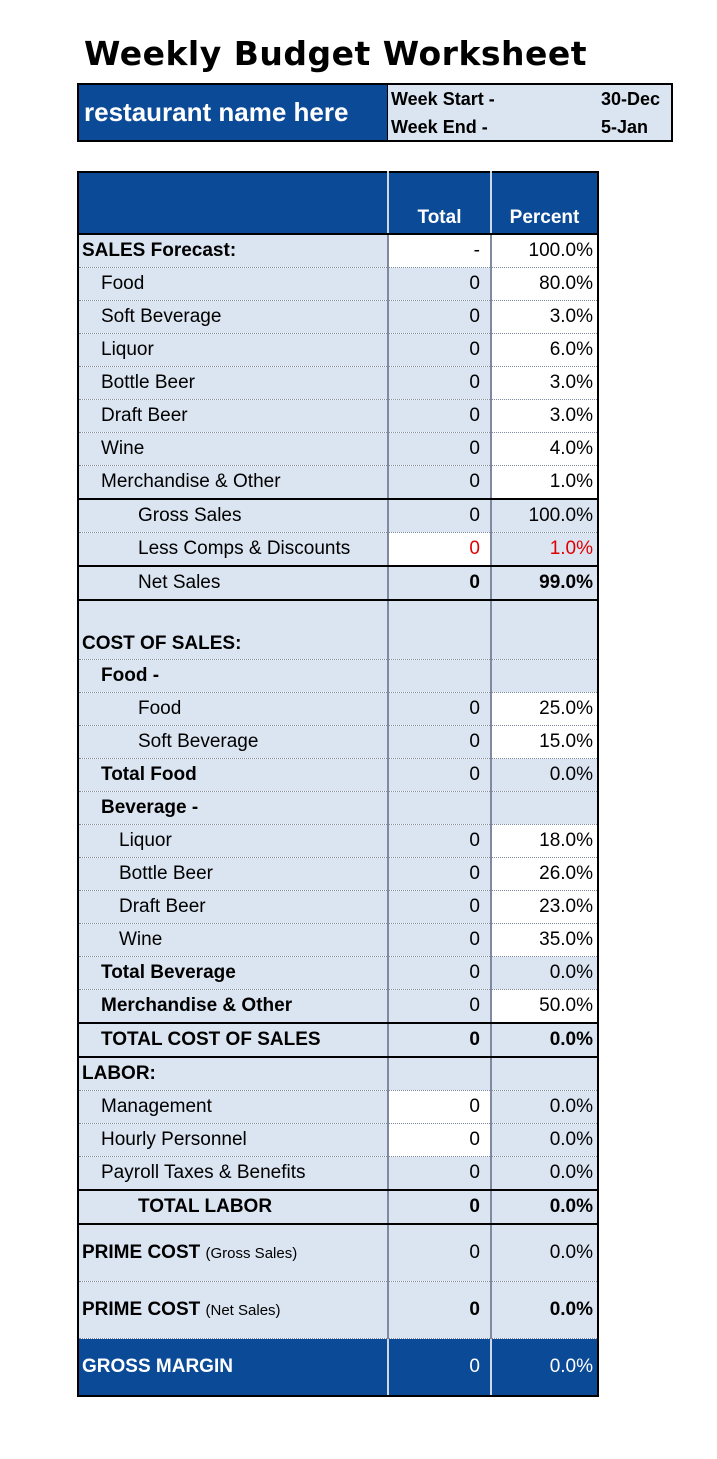 Image resolution: width=717 pixels, height=1459 pixels. What do you see at coordinates (233, 284) in the screenshot?
I see `row-label: Food` at bounding box center [233, 284].